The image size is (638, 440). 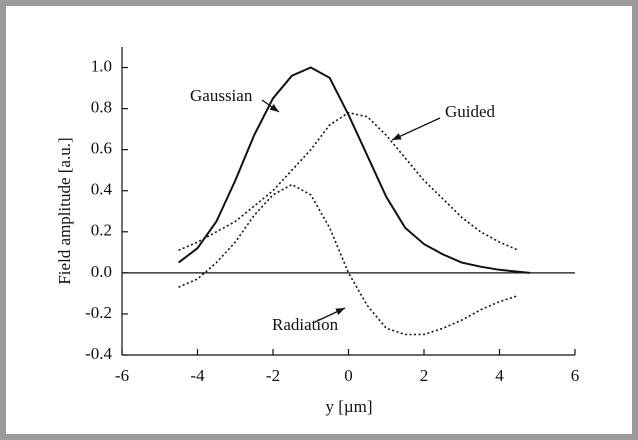 I want to click on x-tick-label: 2, so click(x=424, y=375).